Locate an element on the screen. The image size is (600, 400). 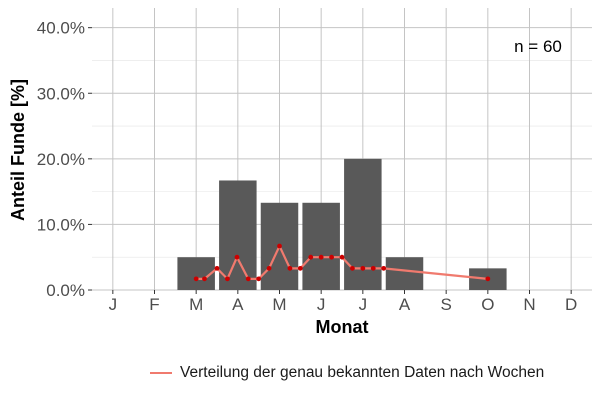
y-tick-label: 40.0% is located at coordinates (61, 28).